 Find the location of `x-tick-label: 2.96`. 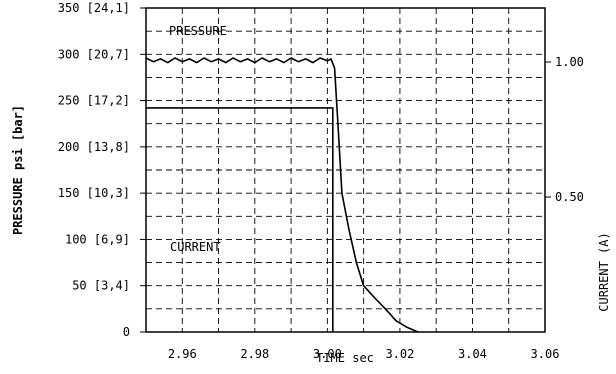

x-tick-label: 2.96 is located at coordinates (182, 354).